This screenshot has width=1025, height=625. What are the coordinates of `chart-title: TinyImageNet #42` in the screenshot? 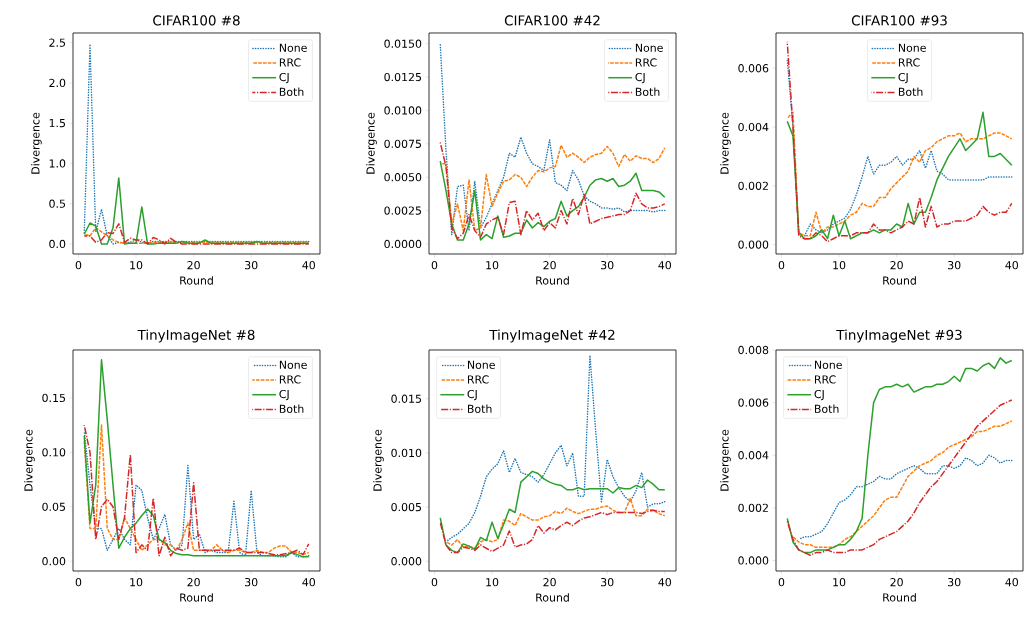 It's located at (552, 336).